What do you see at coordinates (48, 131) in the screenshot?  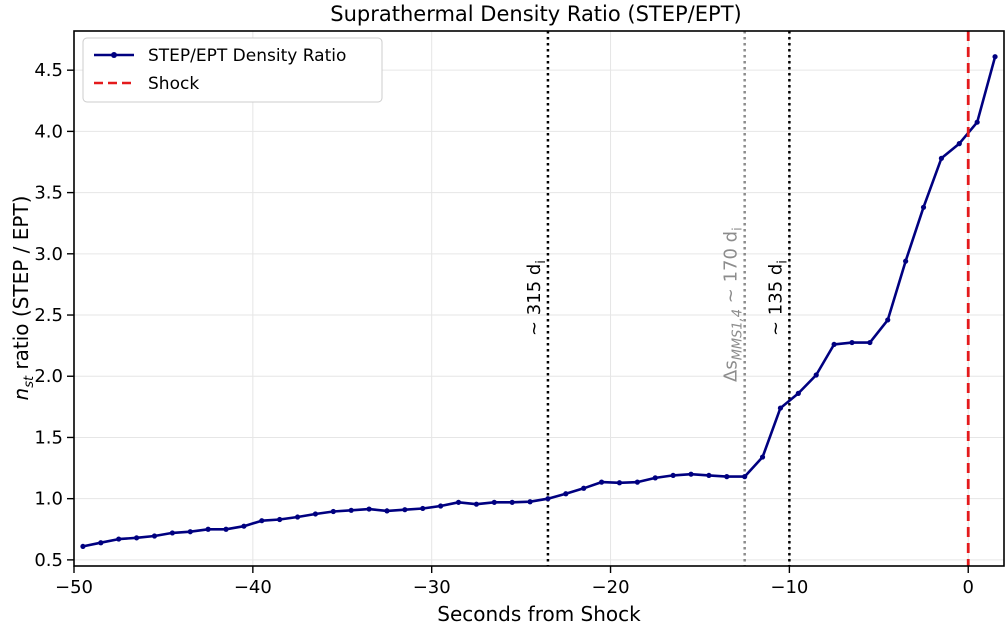 I see `y-tick-label: 4.0` at bounding box center [48, 131].